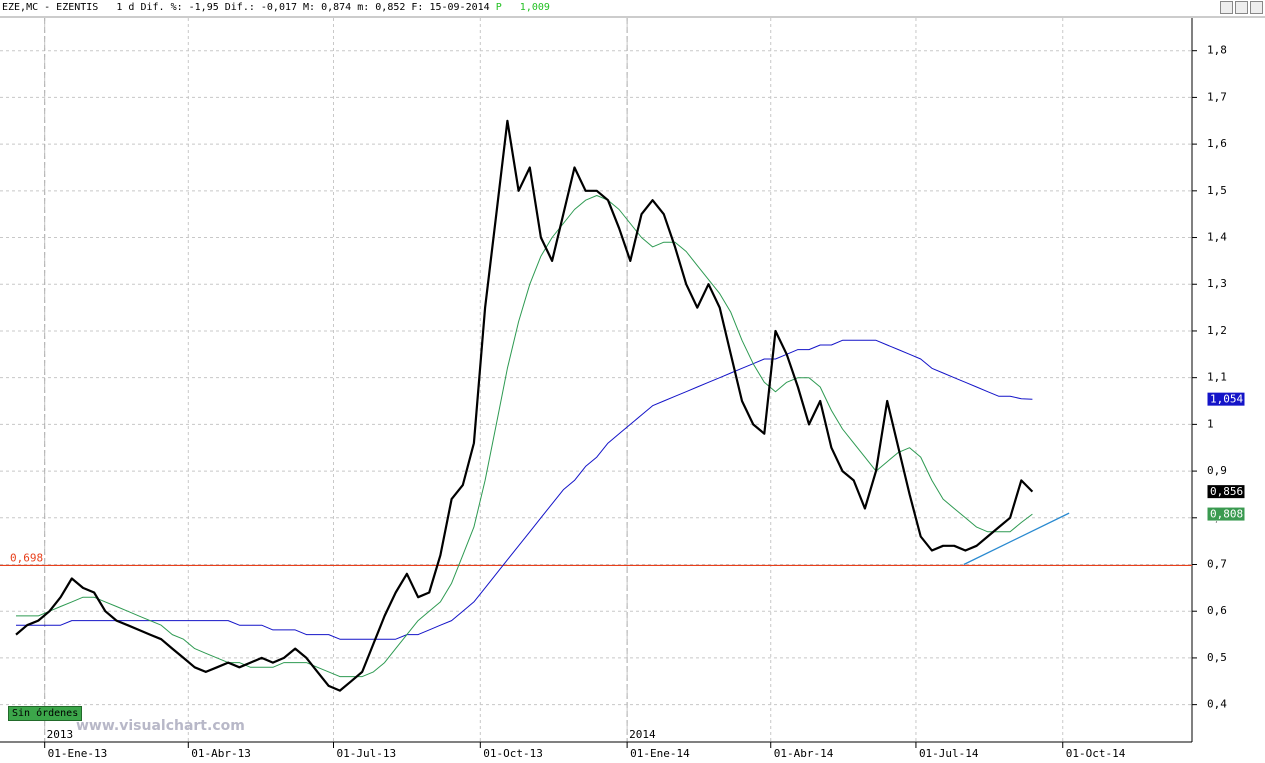 The width and height of the screenshot is (1265, 763). I want to click on header-p: P, so click(498, 7).